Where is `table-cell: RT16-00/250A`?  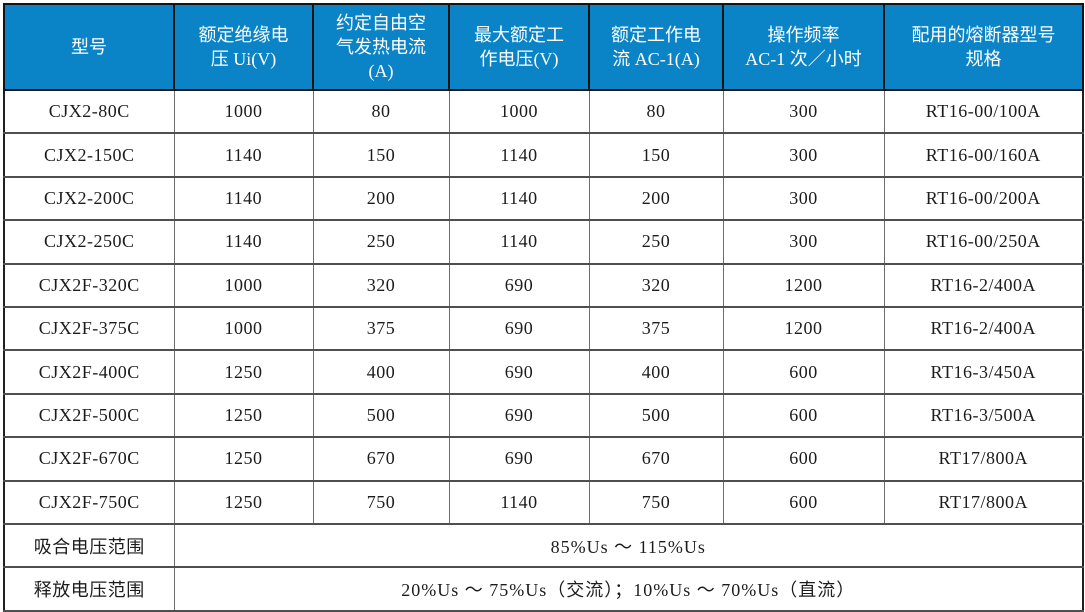 table-cell: RT16-00/250A is located at coordinates (983, 242).